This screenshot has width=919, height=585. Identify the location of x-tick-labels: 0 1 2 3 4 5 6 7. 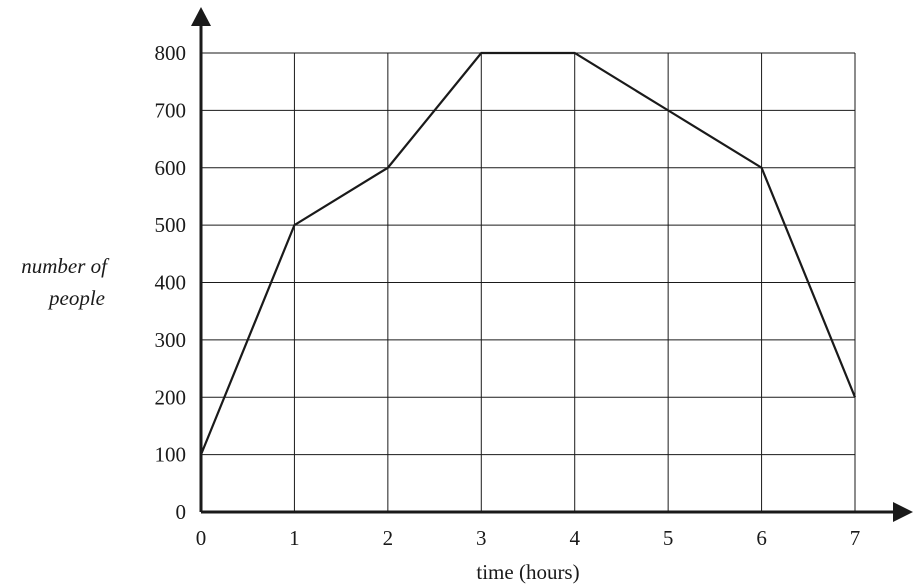
(528, 538).